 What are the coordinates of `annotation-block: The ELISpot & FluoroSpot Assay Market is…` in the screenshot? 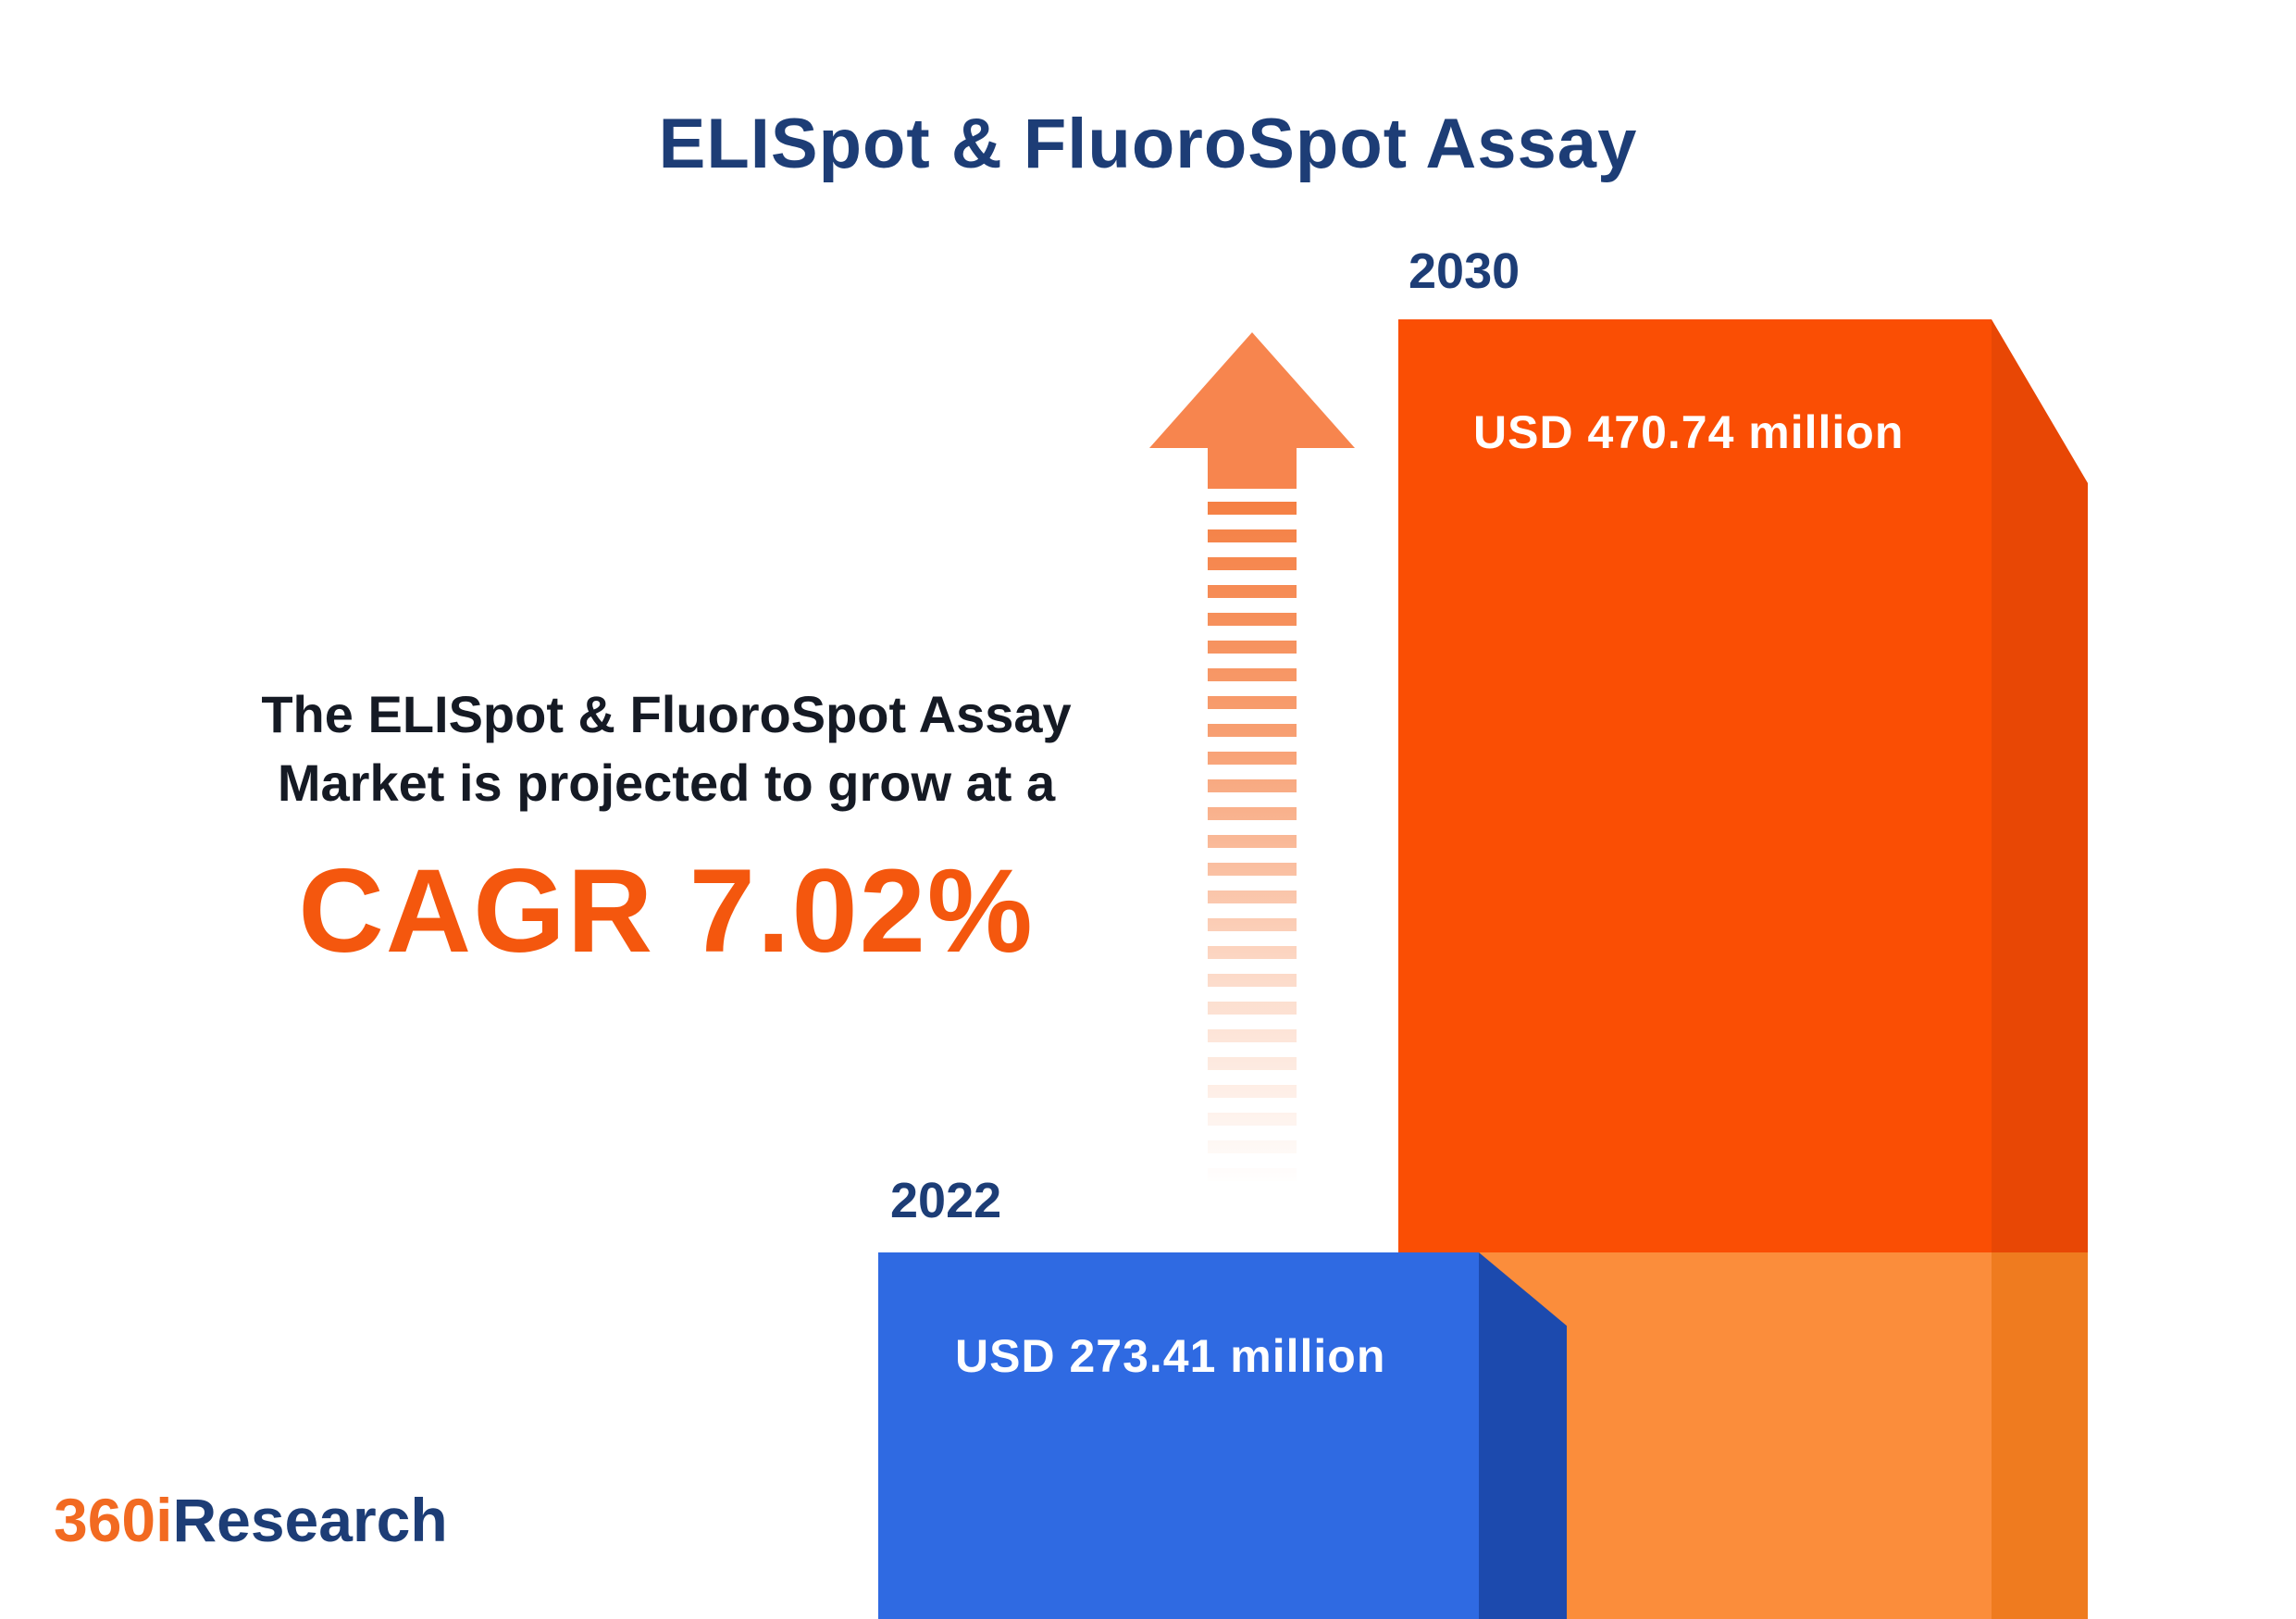 It's located at (666, 830).